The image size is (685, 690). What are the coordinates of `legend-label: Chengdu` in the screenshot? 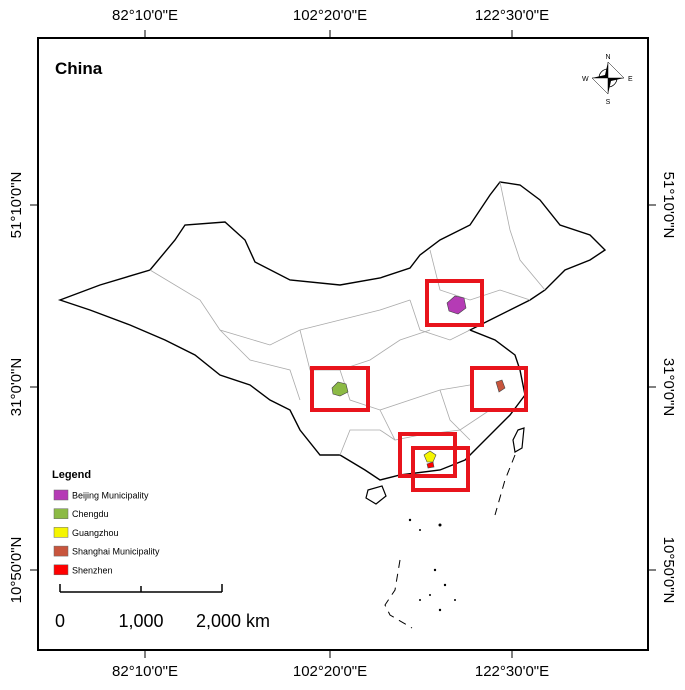 It's located at (90, 514).